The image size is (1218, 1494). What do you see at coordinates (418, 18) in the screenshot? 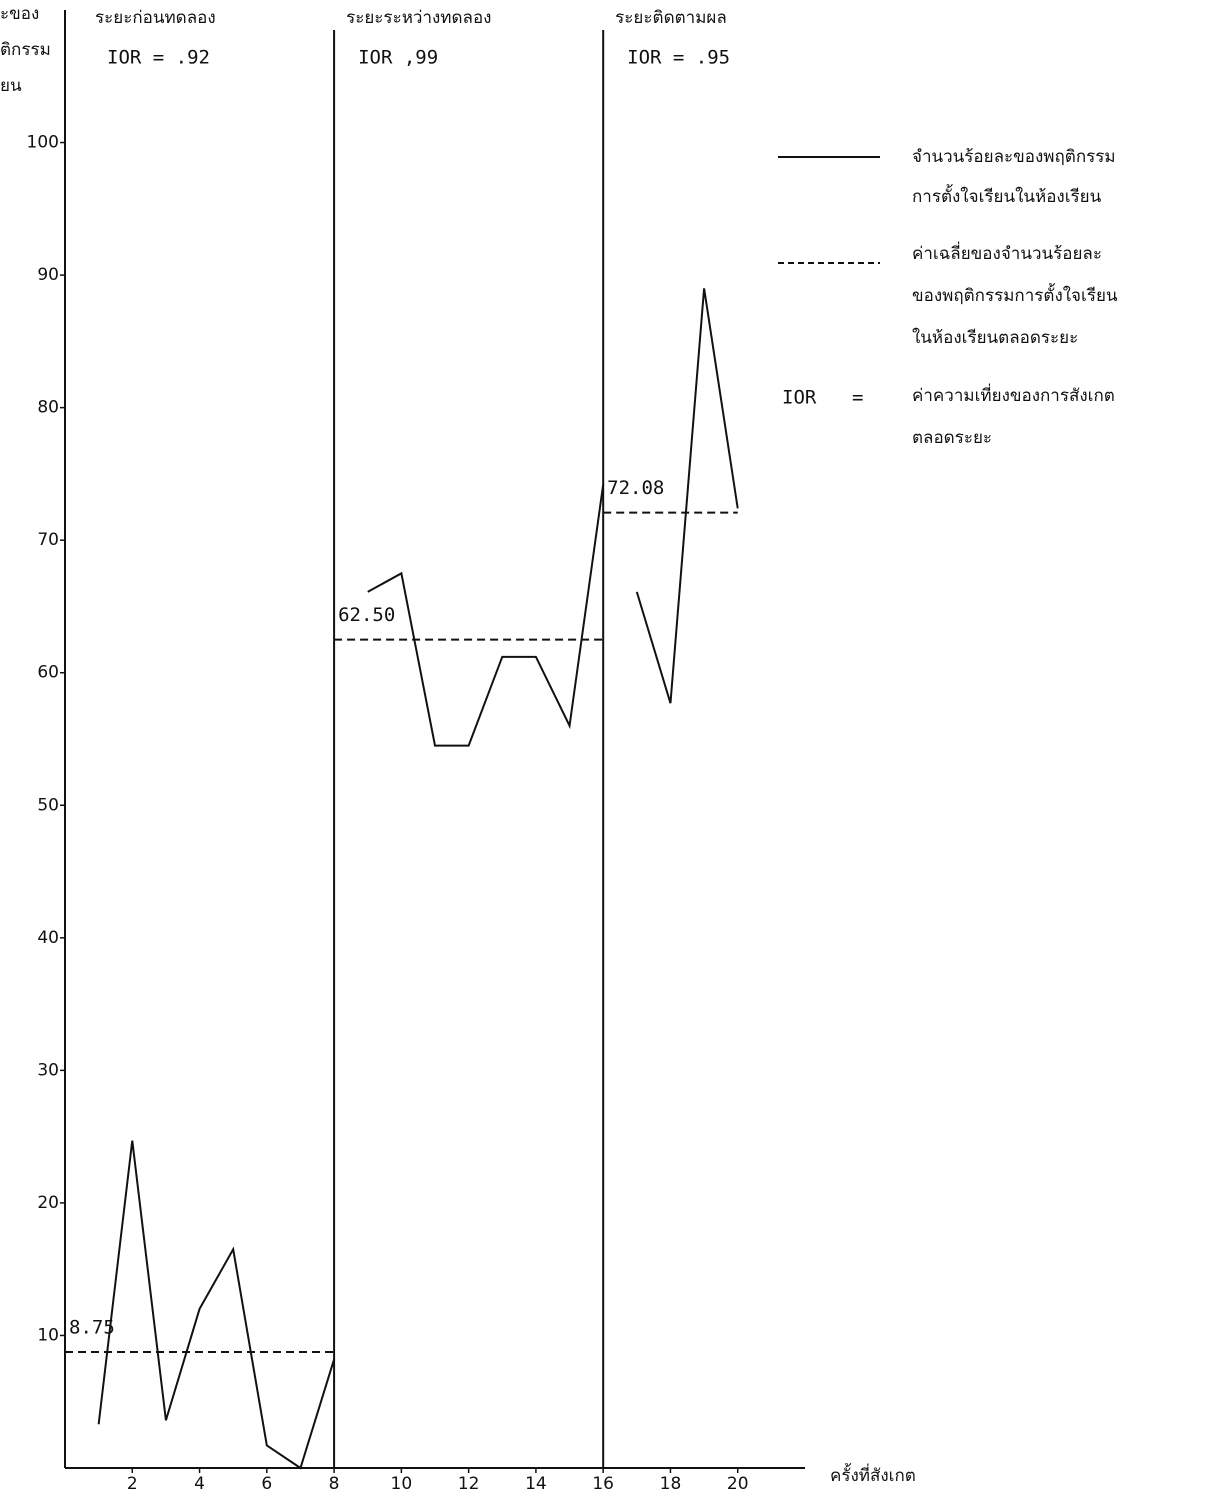
I see `phase-title: ระยะระหว่างทดลอง` at bounding box center [418, 18].